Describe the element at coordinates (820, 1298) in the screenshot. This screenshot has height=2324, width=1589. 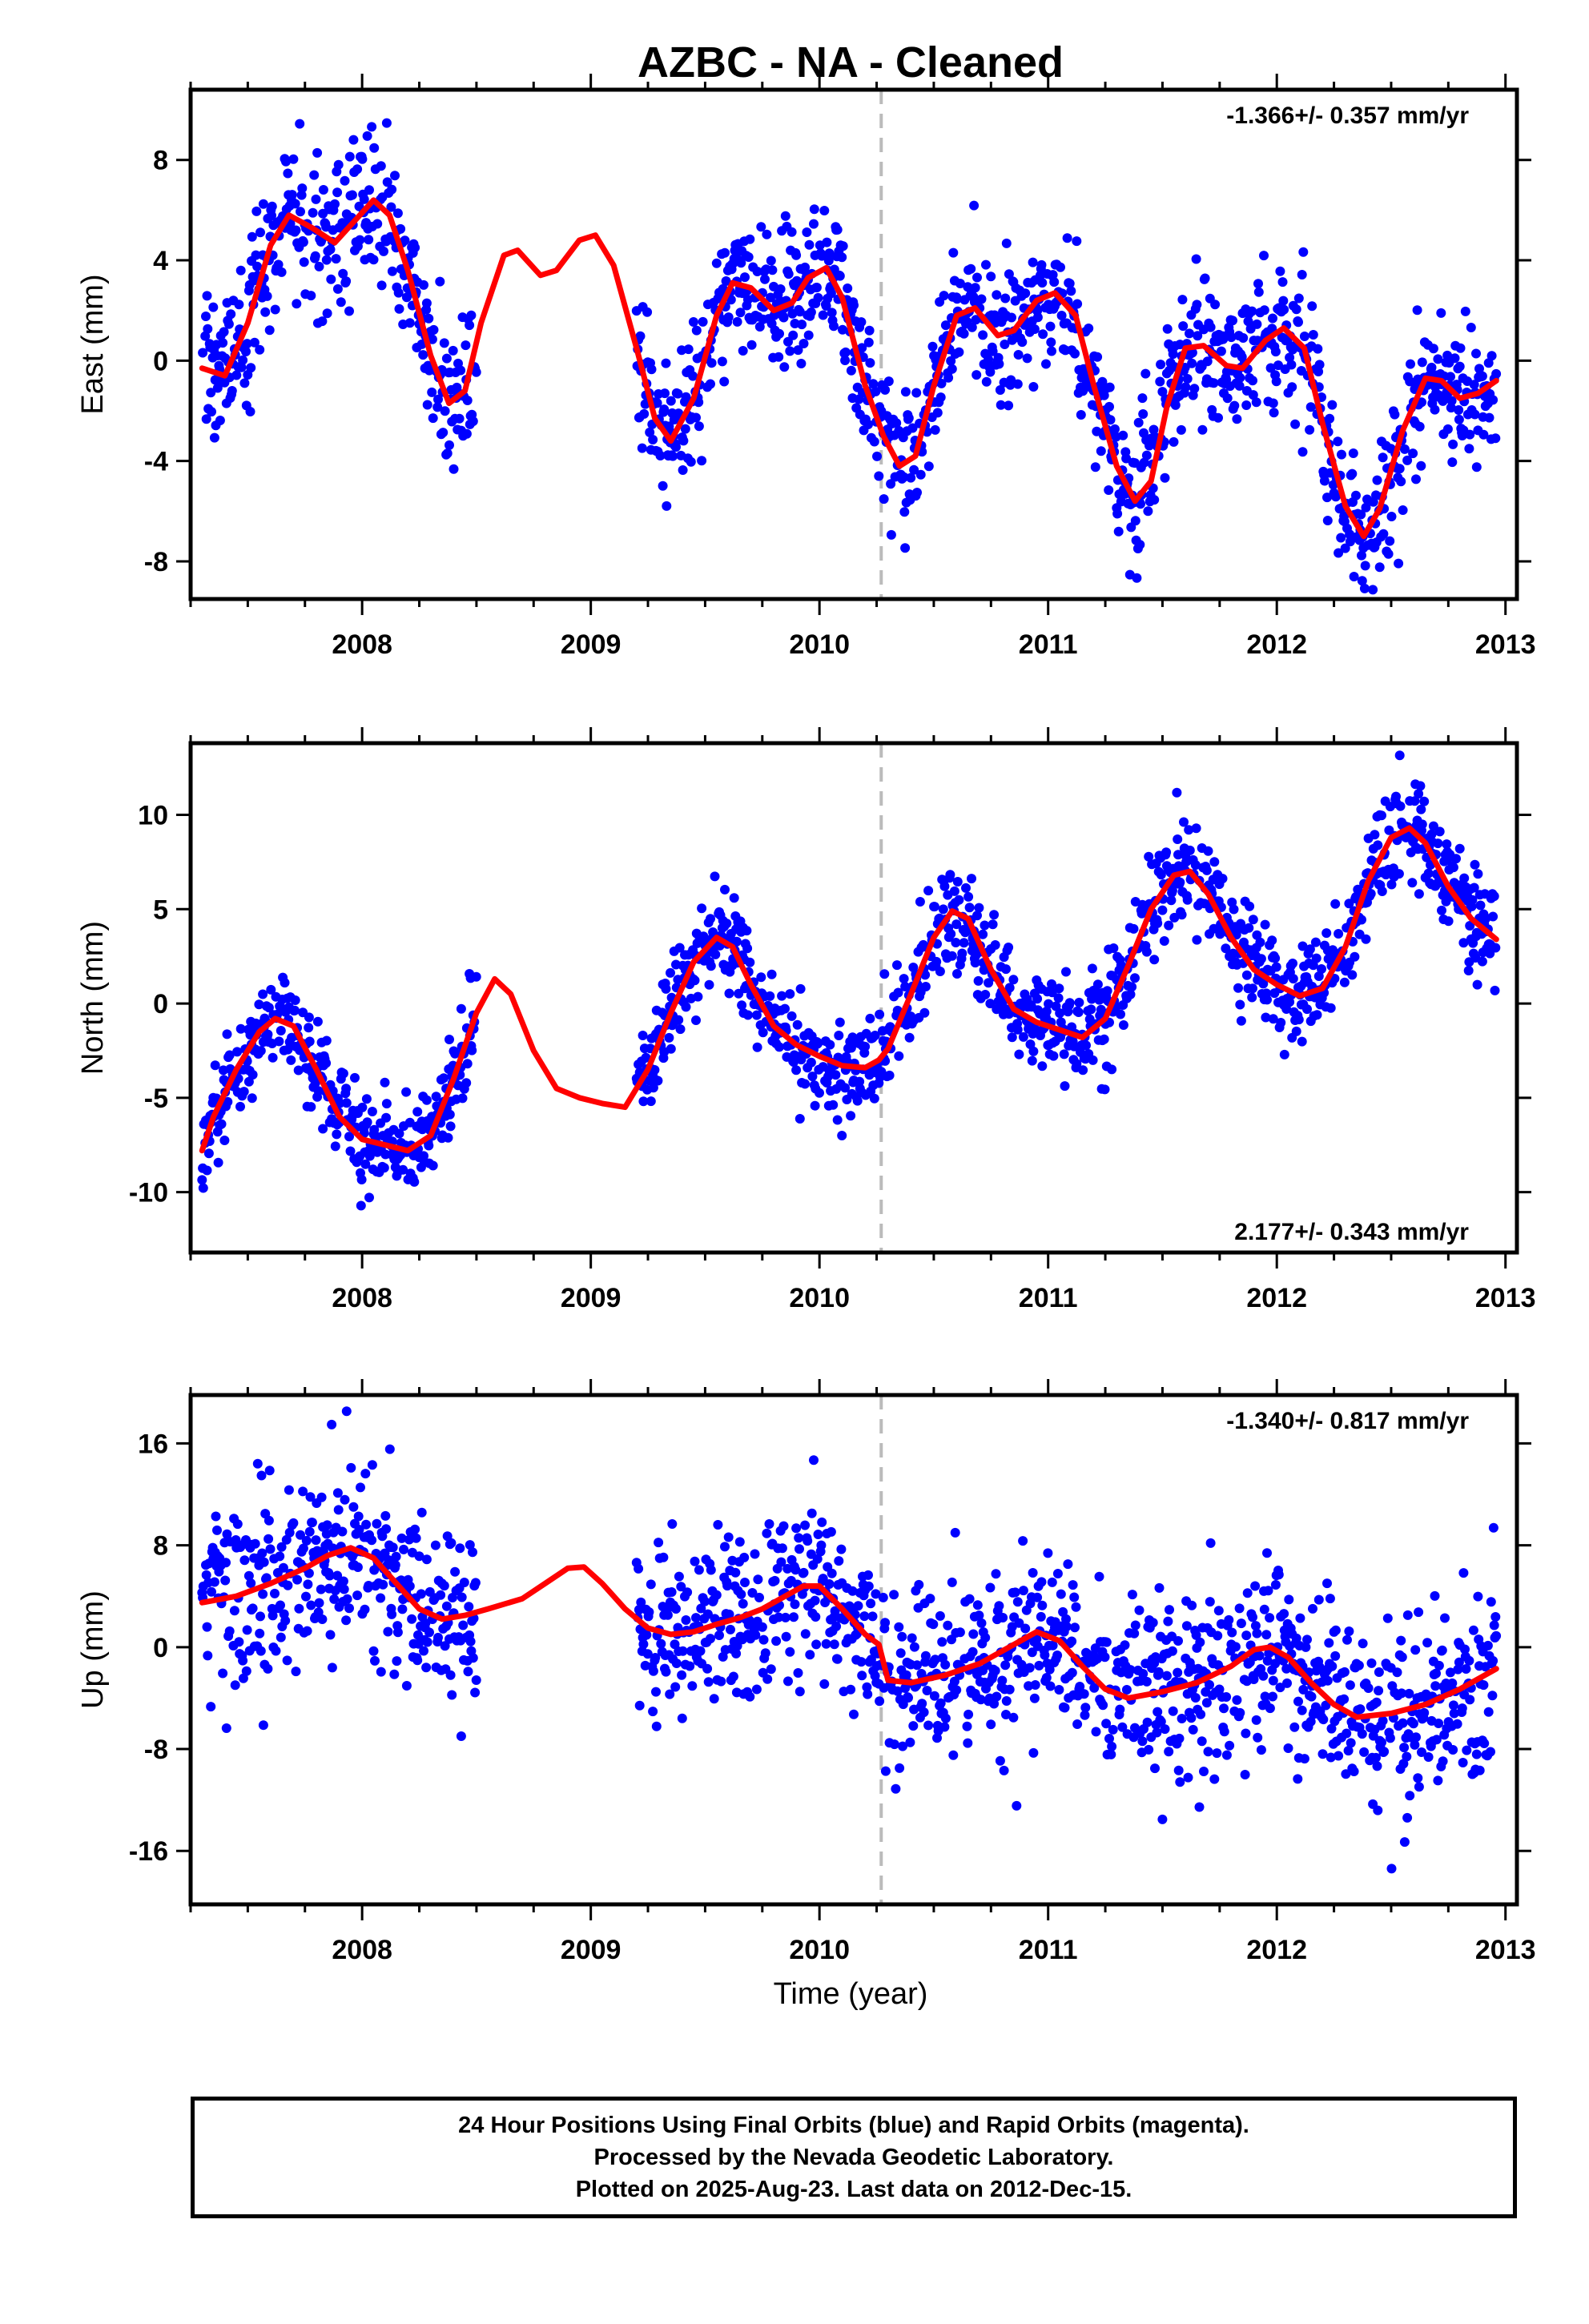
I see `x-tick-label: 2010` at that location.